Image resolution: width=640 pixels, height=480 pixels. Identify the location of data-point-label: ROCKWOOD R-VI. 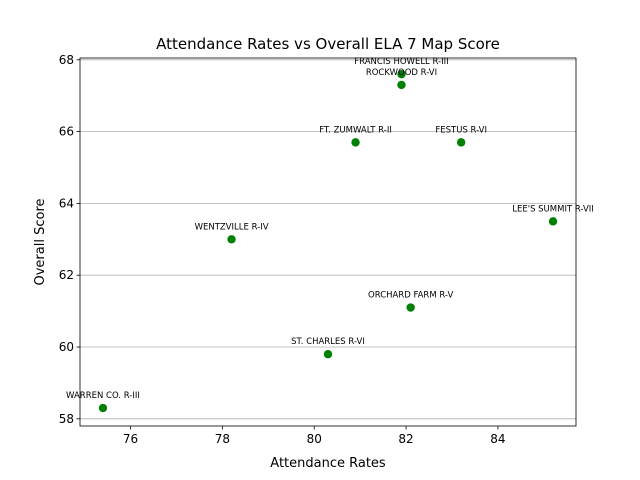
(401, 73).